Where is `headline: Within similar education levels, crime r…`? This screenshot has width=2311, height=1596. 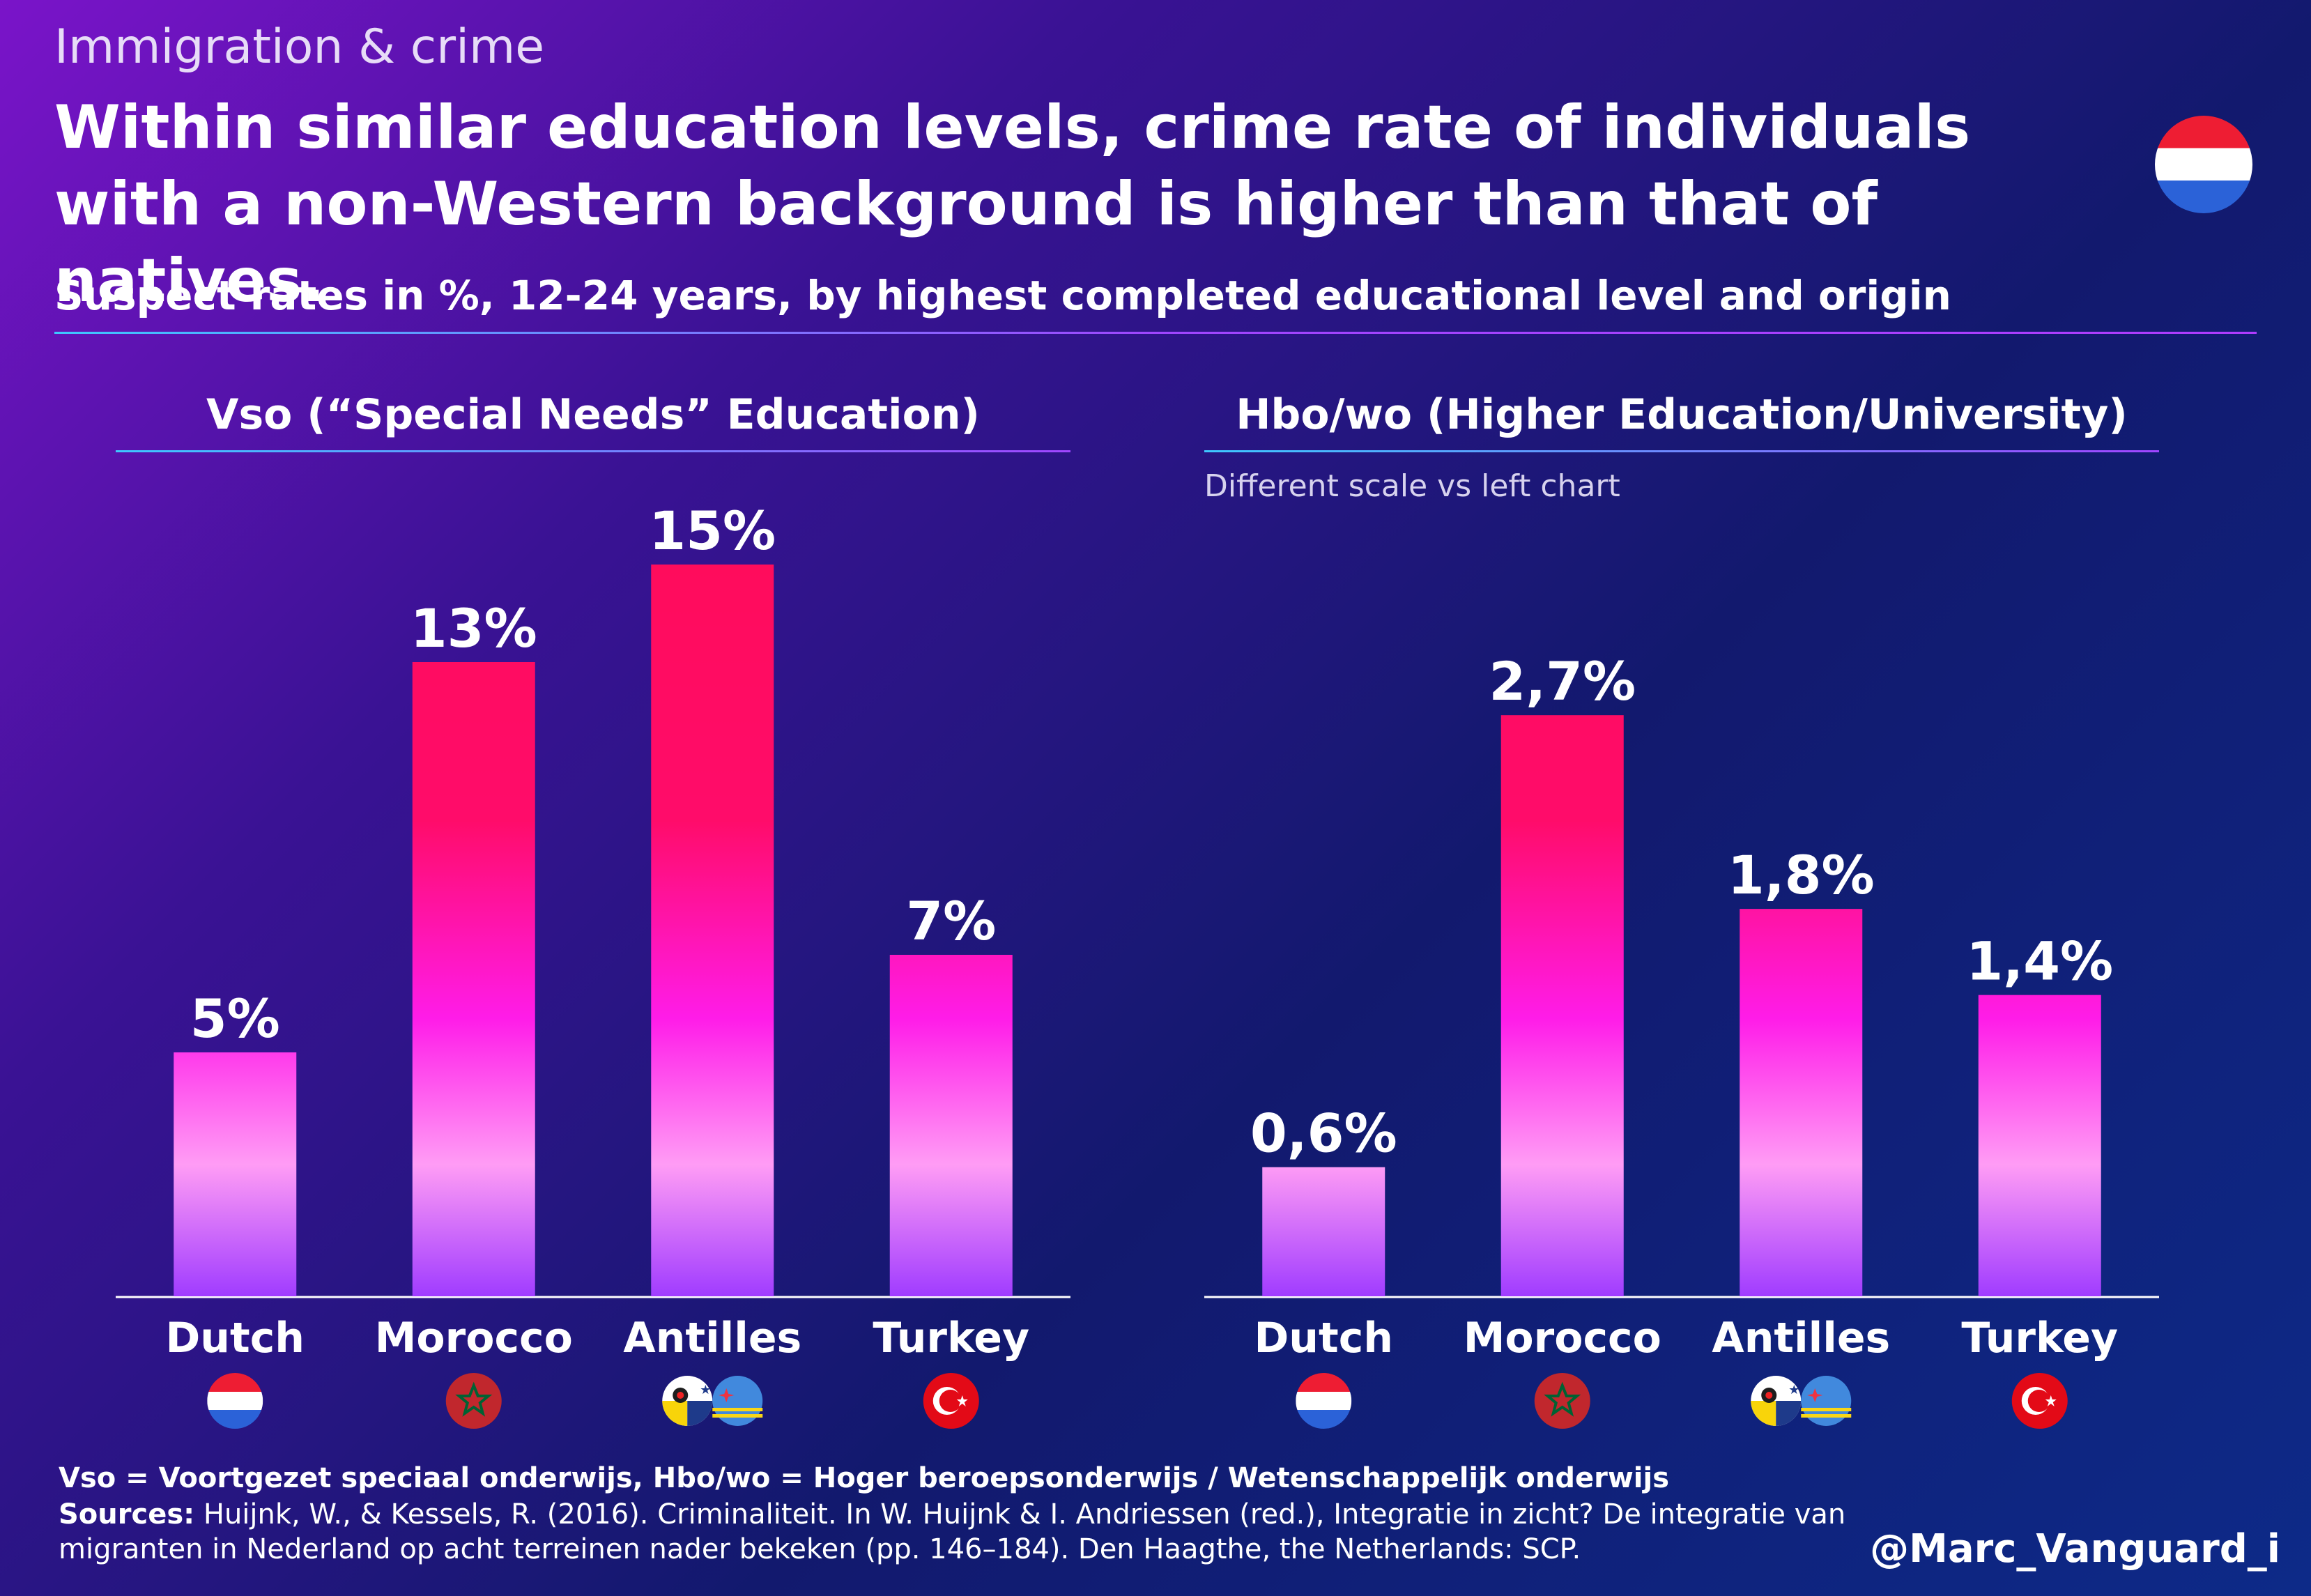
headline: Within similar education levels, crime r… is located at coordinates (1012, 204).